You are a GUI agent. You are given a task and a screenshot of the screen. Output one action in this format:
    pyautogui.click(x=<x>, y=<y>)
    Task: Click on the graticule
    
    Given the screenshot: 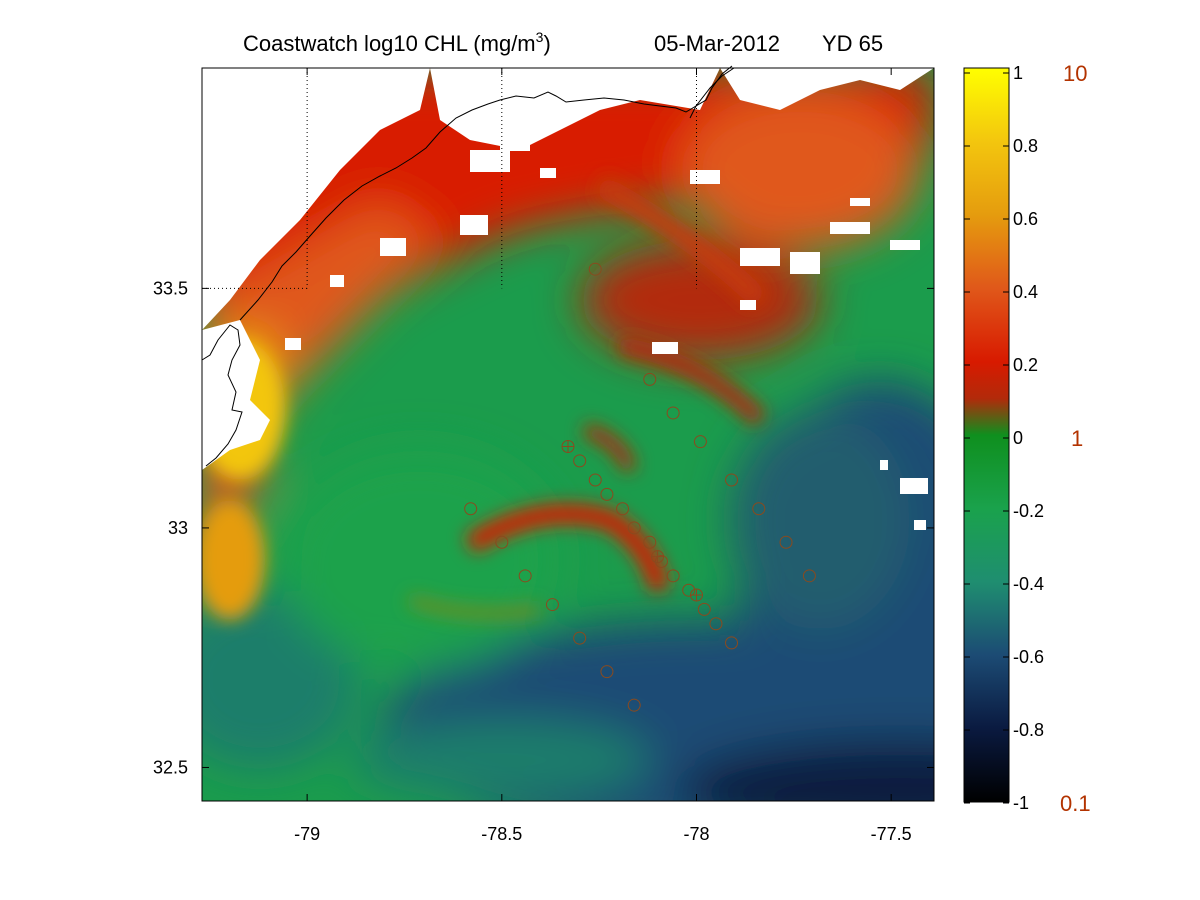 What is the action you would take?
    pyautogui.click(x=449, y=178)
    